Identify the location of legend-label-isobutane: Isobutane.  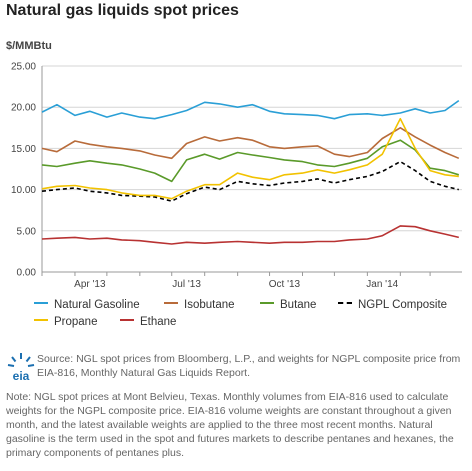
(209, 305).